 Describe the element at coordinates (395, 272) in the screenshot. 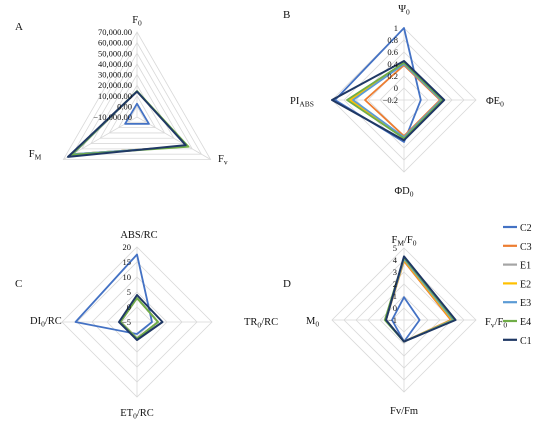

I see `tick-label: 3` at that location.